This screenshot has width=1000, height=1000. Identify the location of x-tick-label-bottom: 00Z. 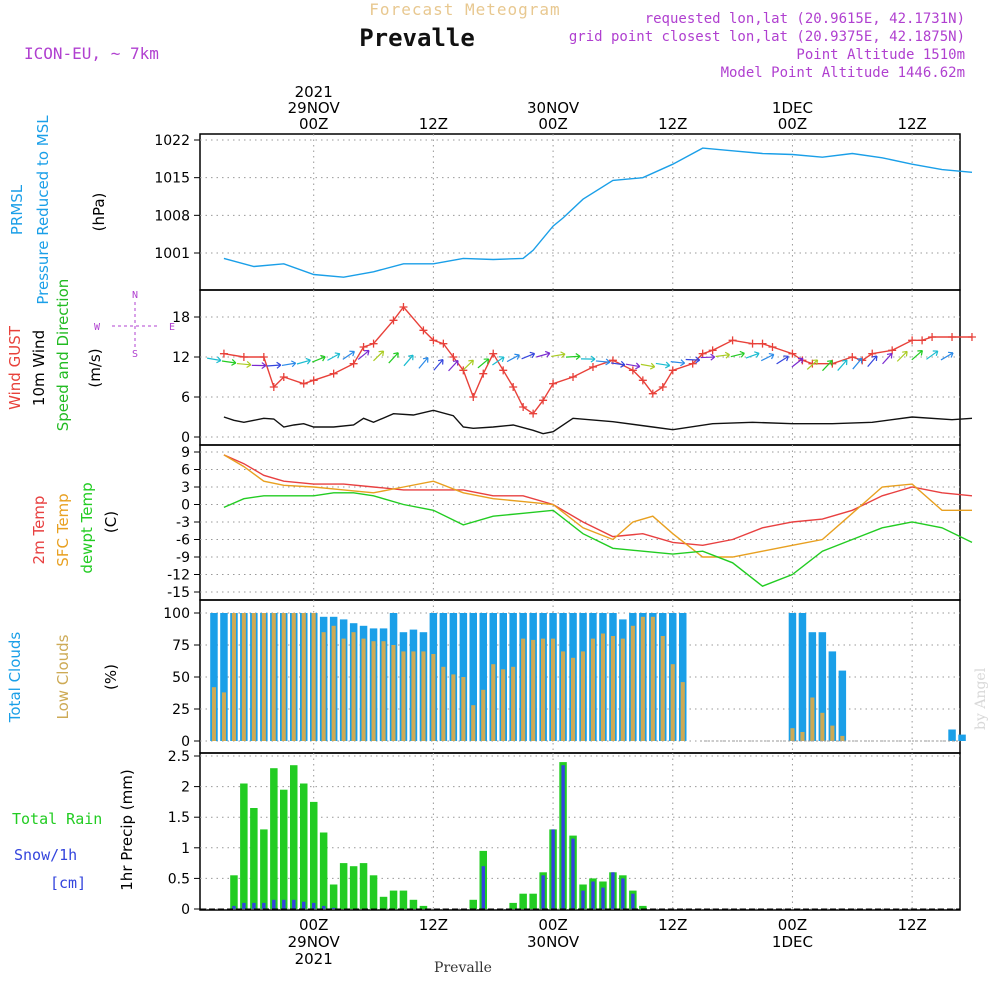
(792, 925).